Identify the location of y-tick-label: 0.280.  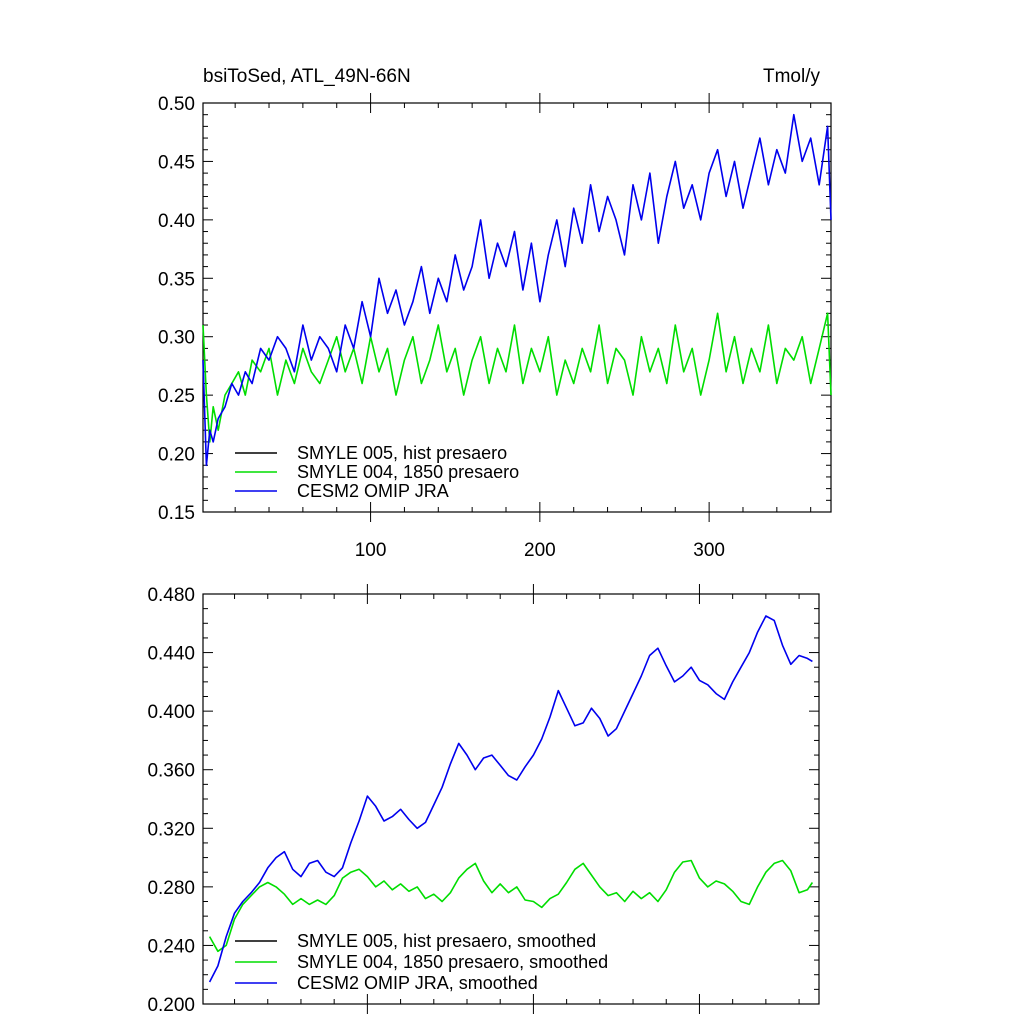
(171, 888).